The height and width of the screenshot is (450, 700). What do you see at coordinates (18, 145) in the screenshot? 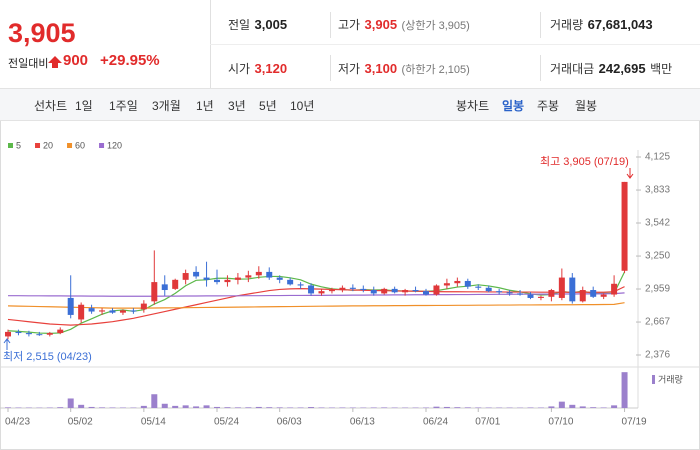
I see `legend-label: 5` at bounding box center [18, 145].